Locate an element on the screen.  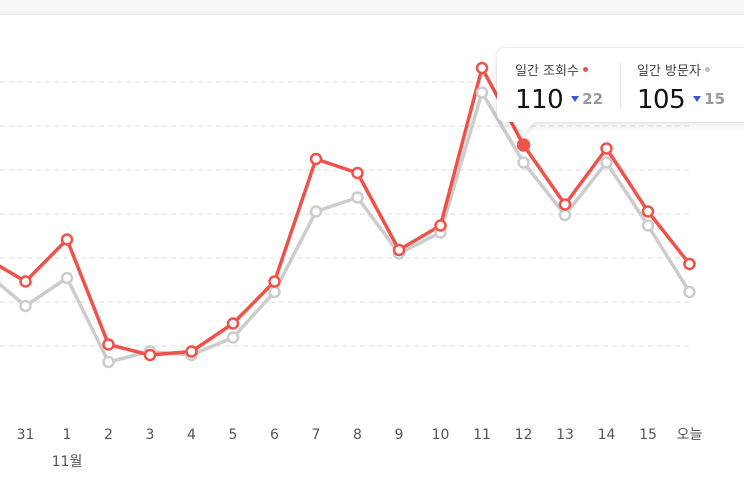
views-label: 일간 조회수 is located at coordinates (547, 71).